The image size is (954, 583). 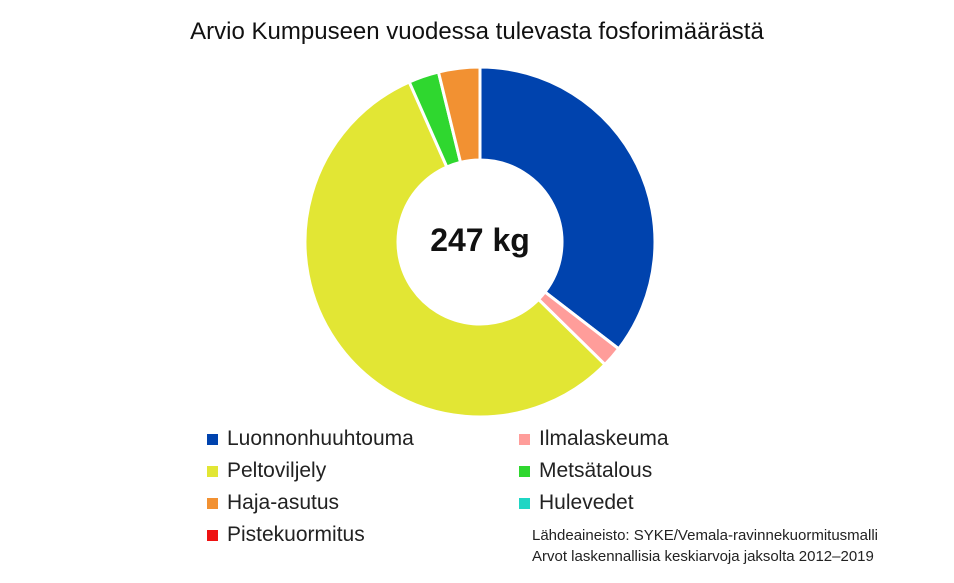 I want to click on slice-haja-asutus, so click(x=459, y=115).